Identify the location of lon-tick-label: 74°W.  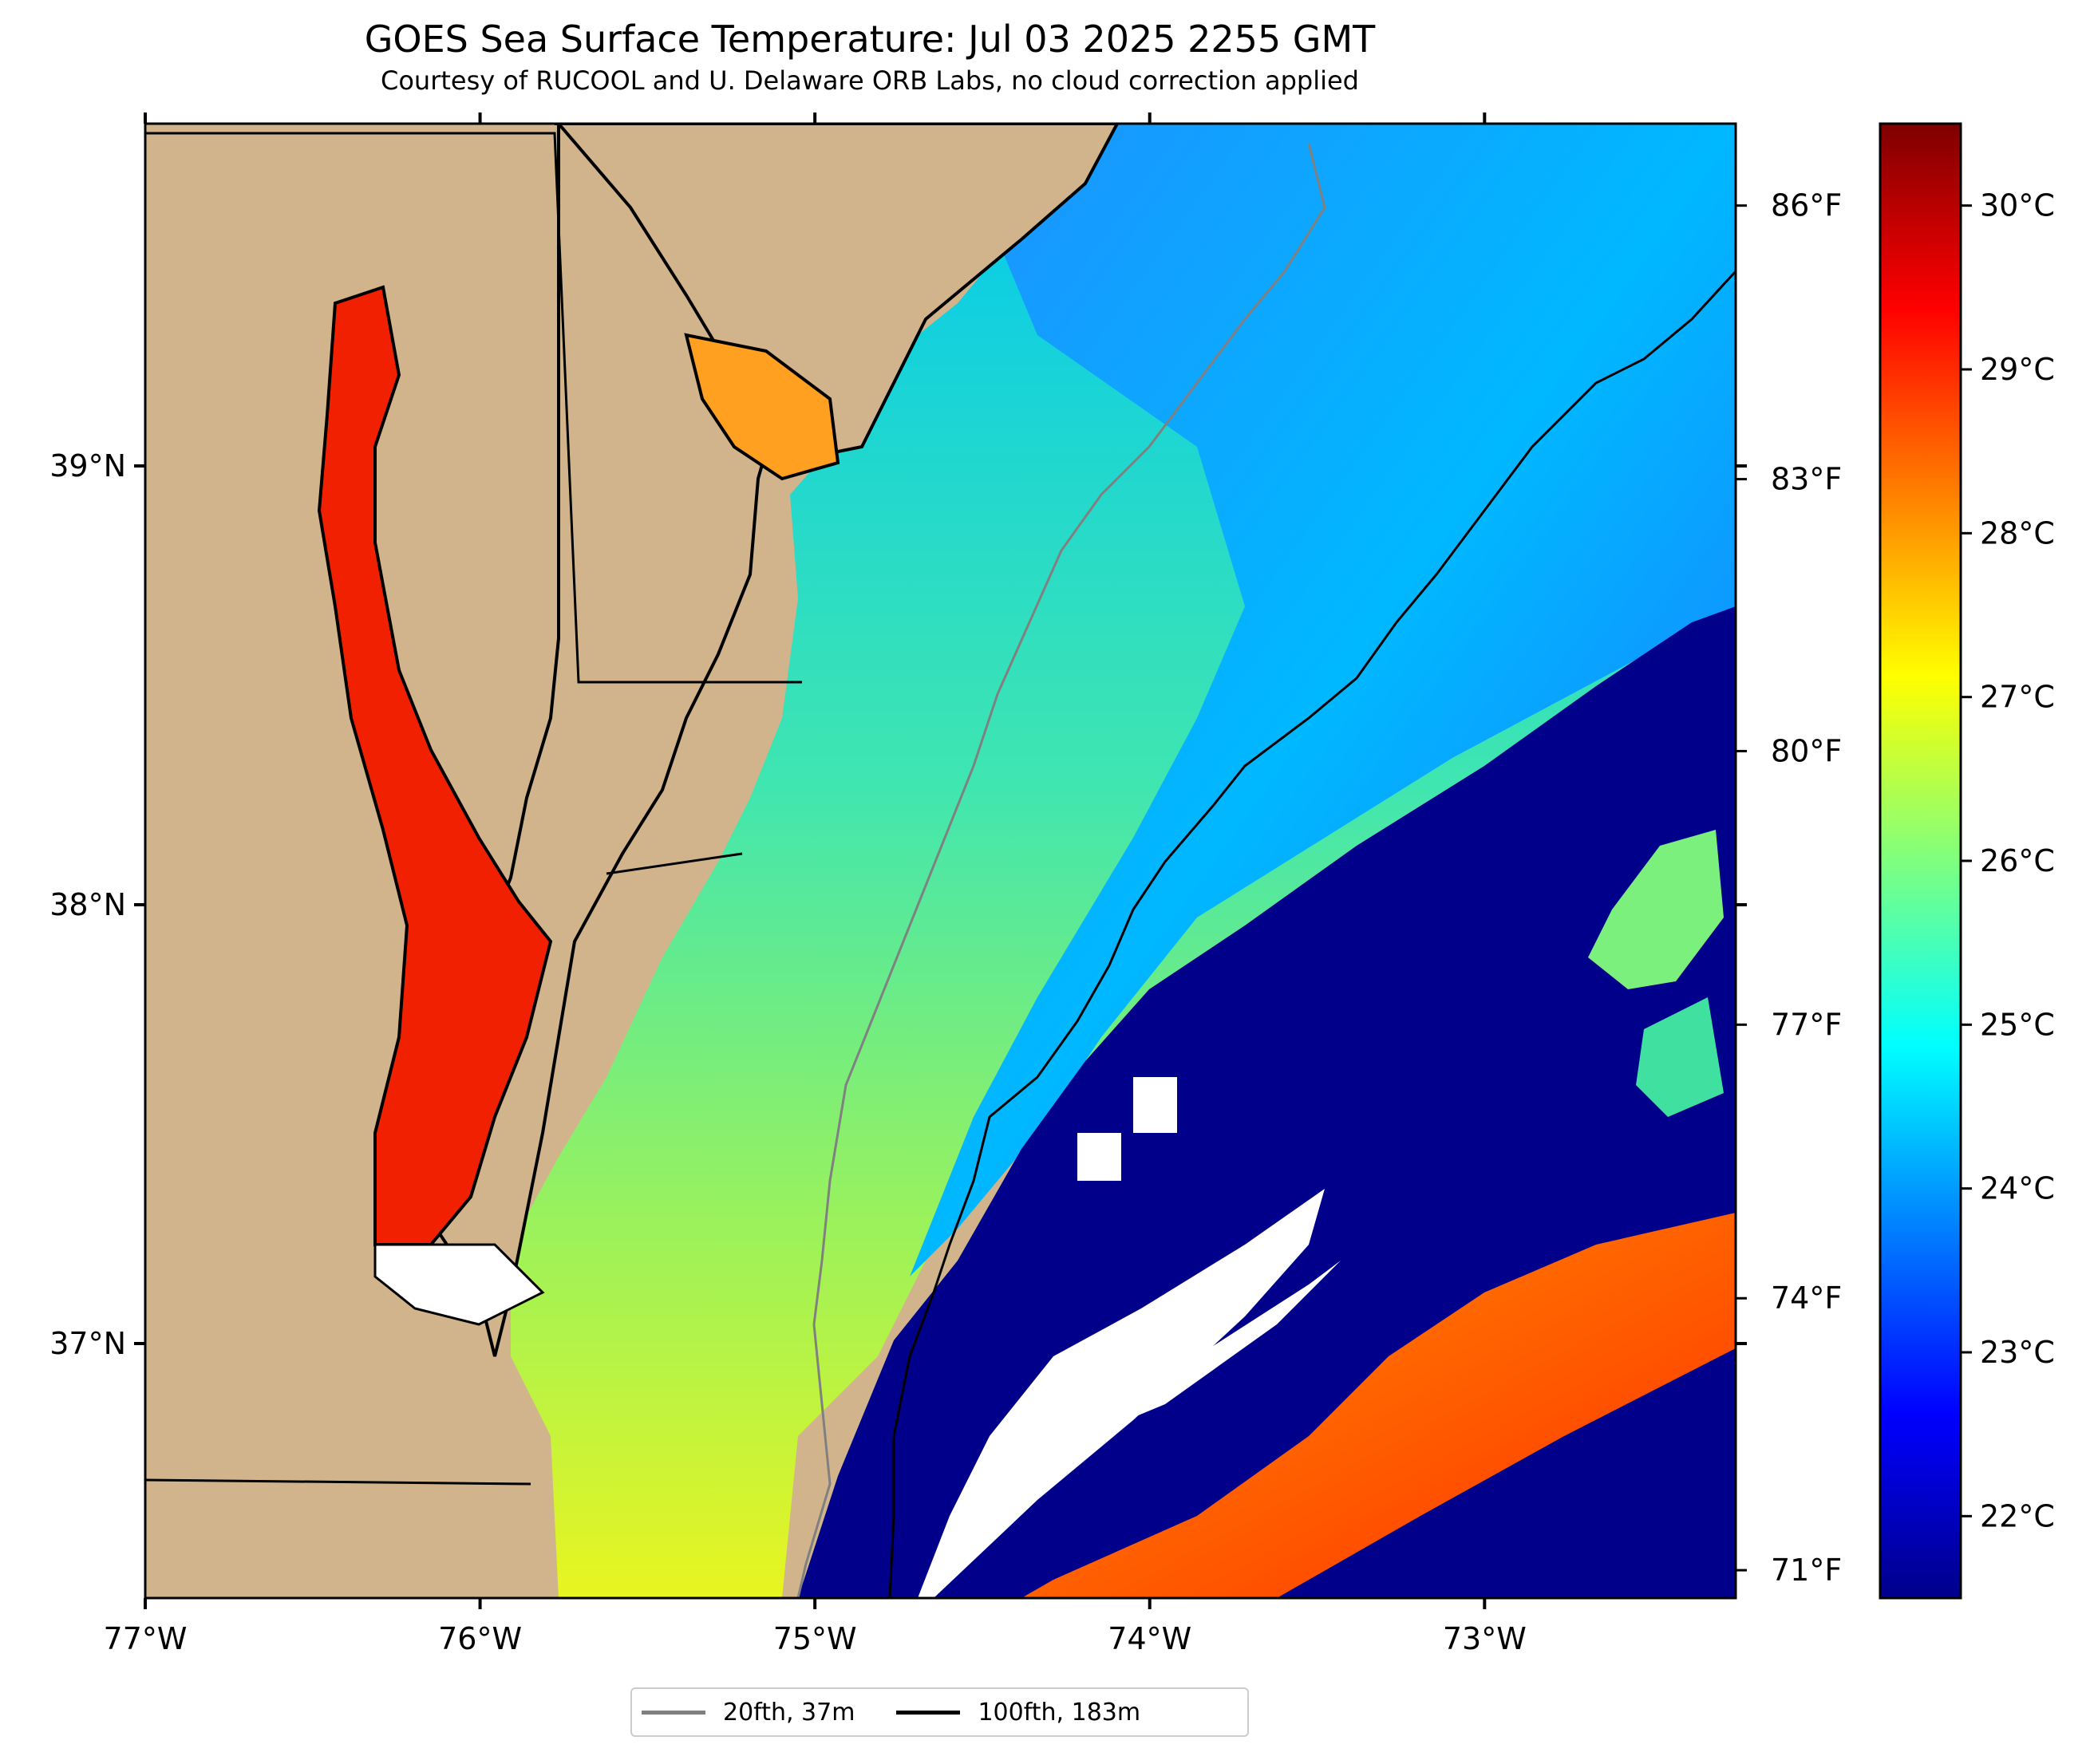
(1149, 1638).